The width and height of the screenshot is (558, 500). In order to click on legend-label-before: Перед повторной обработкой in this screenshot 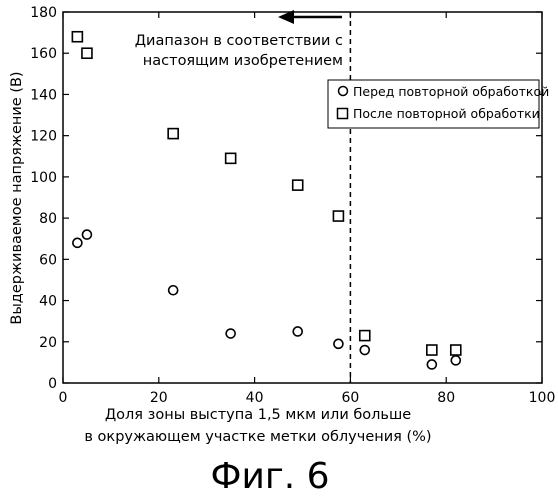, I will do `click(451, 91)`.